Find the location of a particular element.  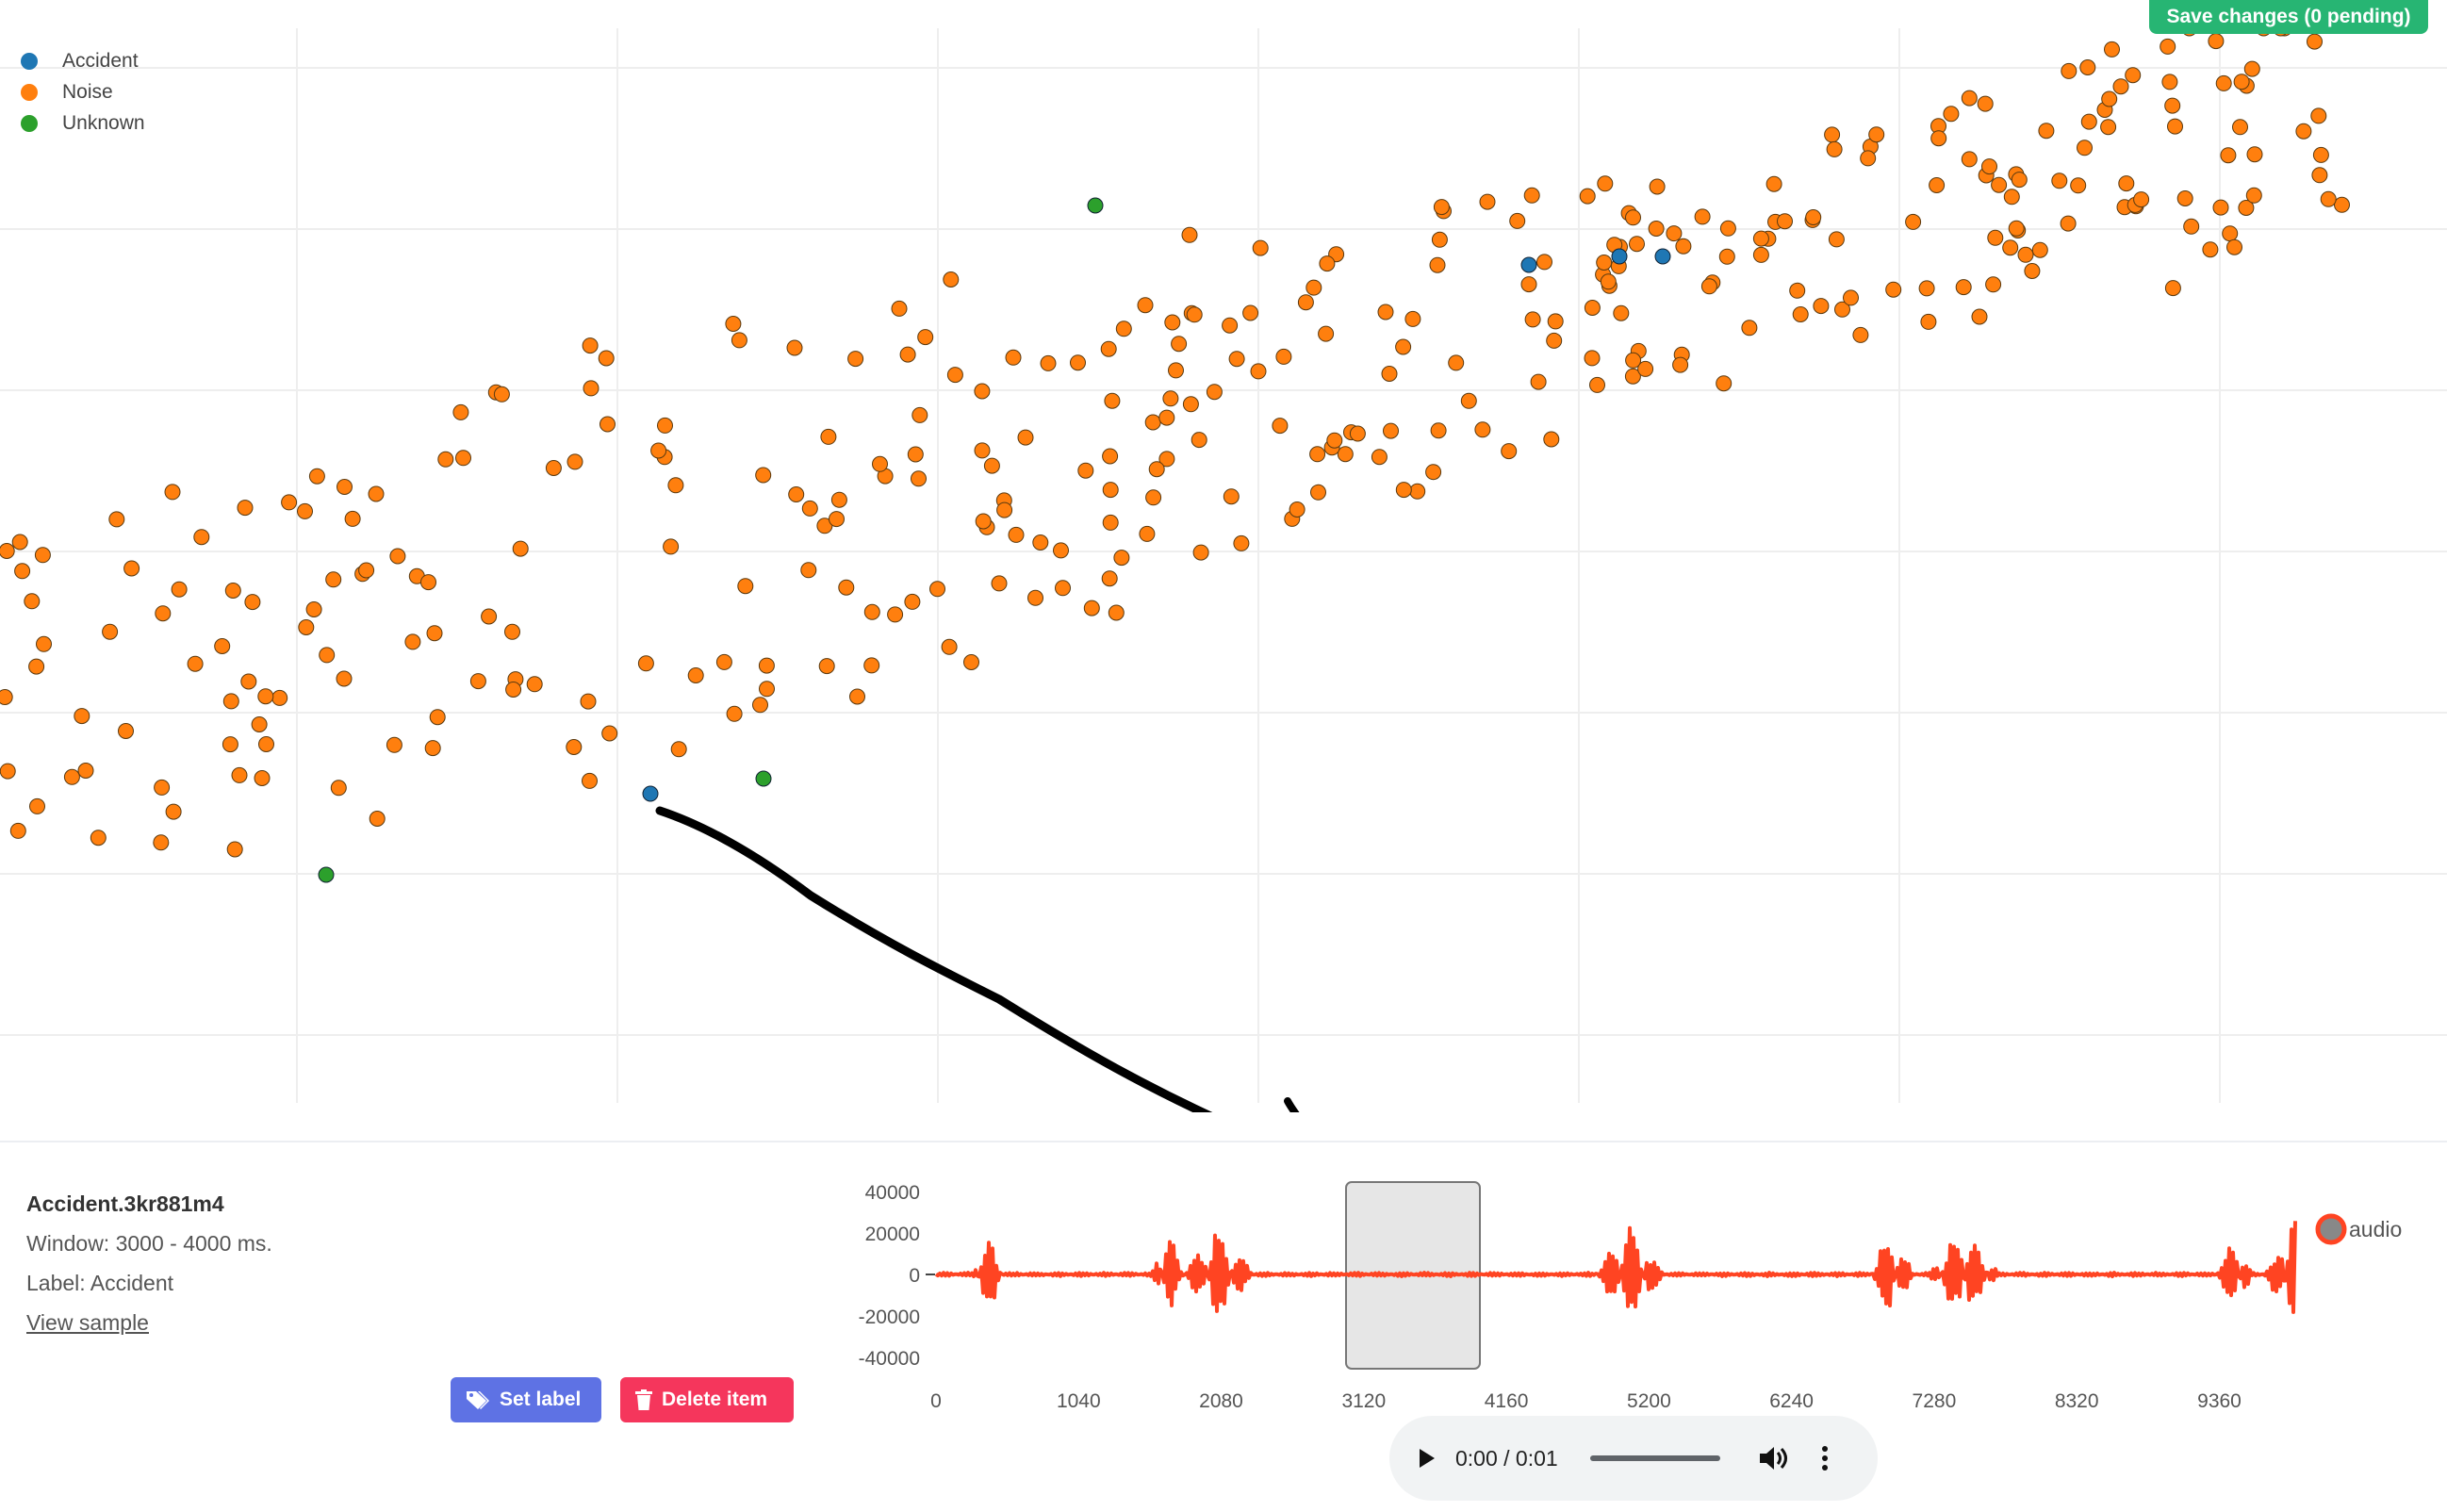

unknown-point is located at coordinates (1095, 206).